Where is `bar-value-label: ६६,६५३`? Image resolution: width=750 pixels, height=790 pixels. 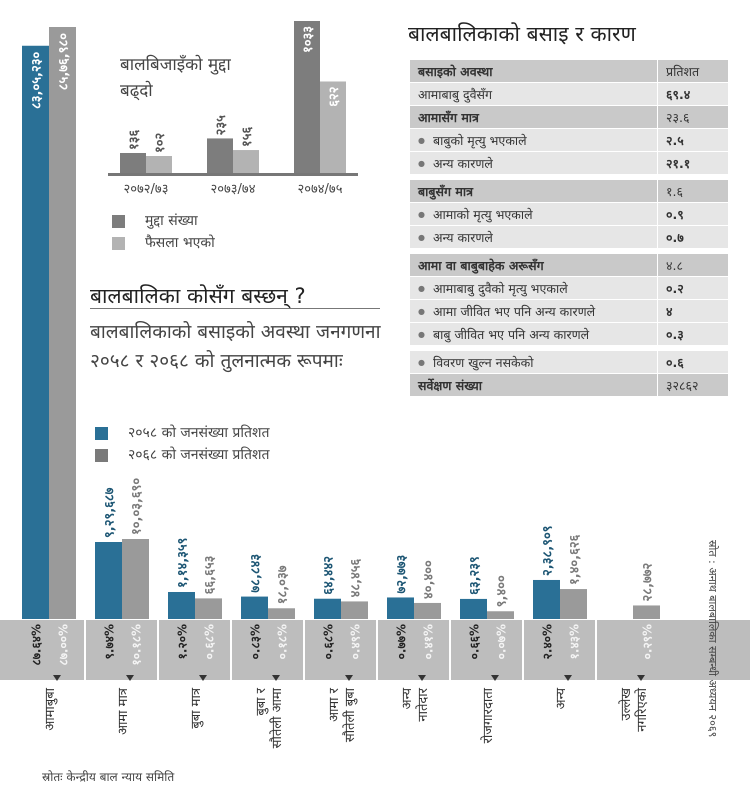
bar-value-label: ६६,६५३ is located at coordinates (210, 574).